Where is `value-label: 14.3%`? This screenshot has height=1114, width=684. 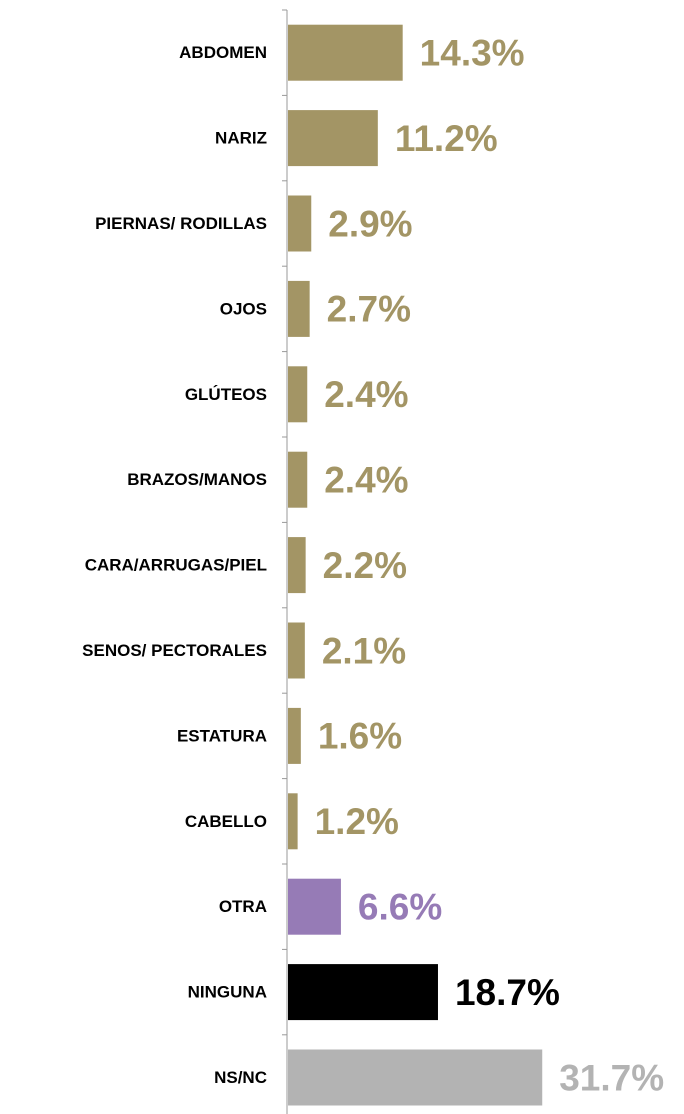
value-label: 14.3% is located at coordinates (472, 52).